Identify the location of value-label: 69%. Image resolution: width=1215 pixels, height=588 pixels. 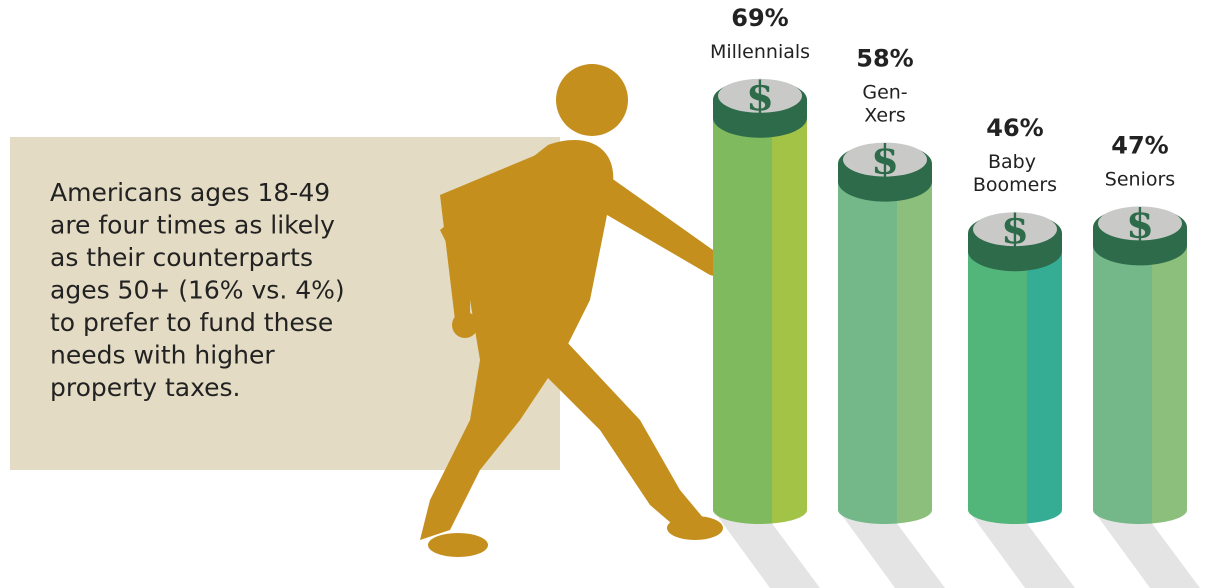
(759, 18).